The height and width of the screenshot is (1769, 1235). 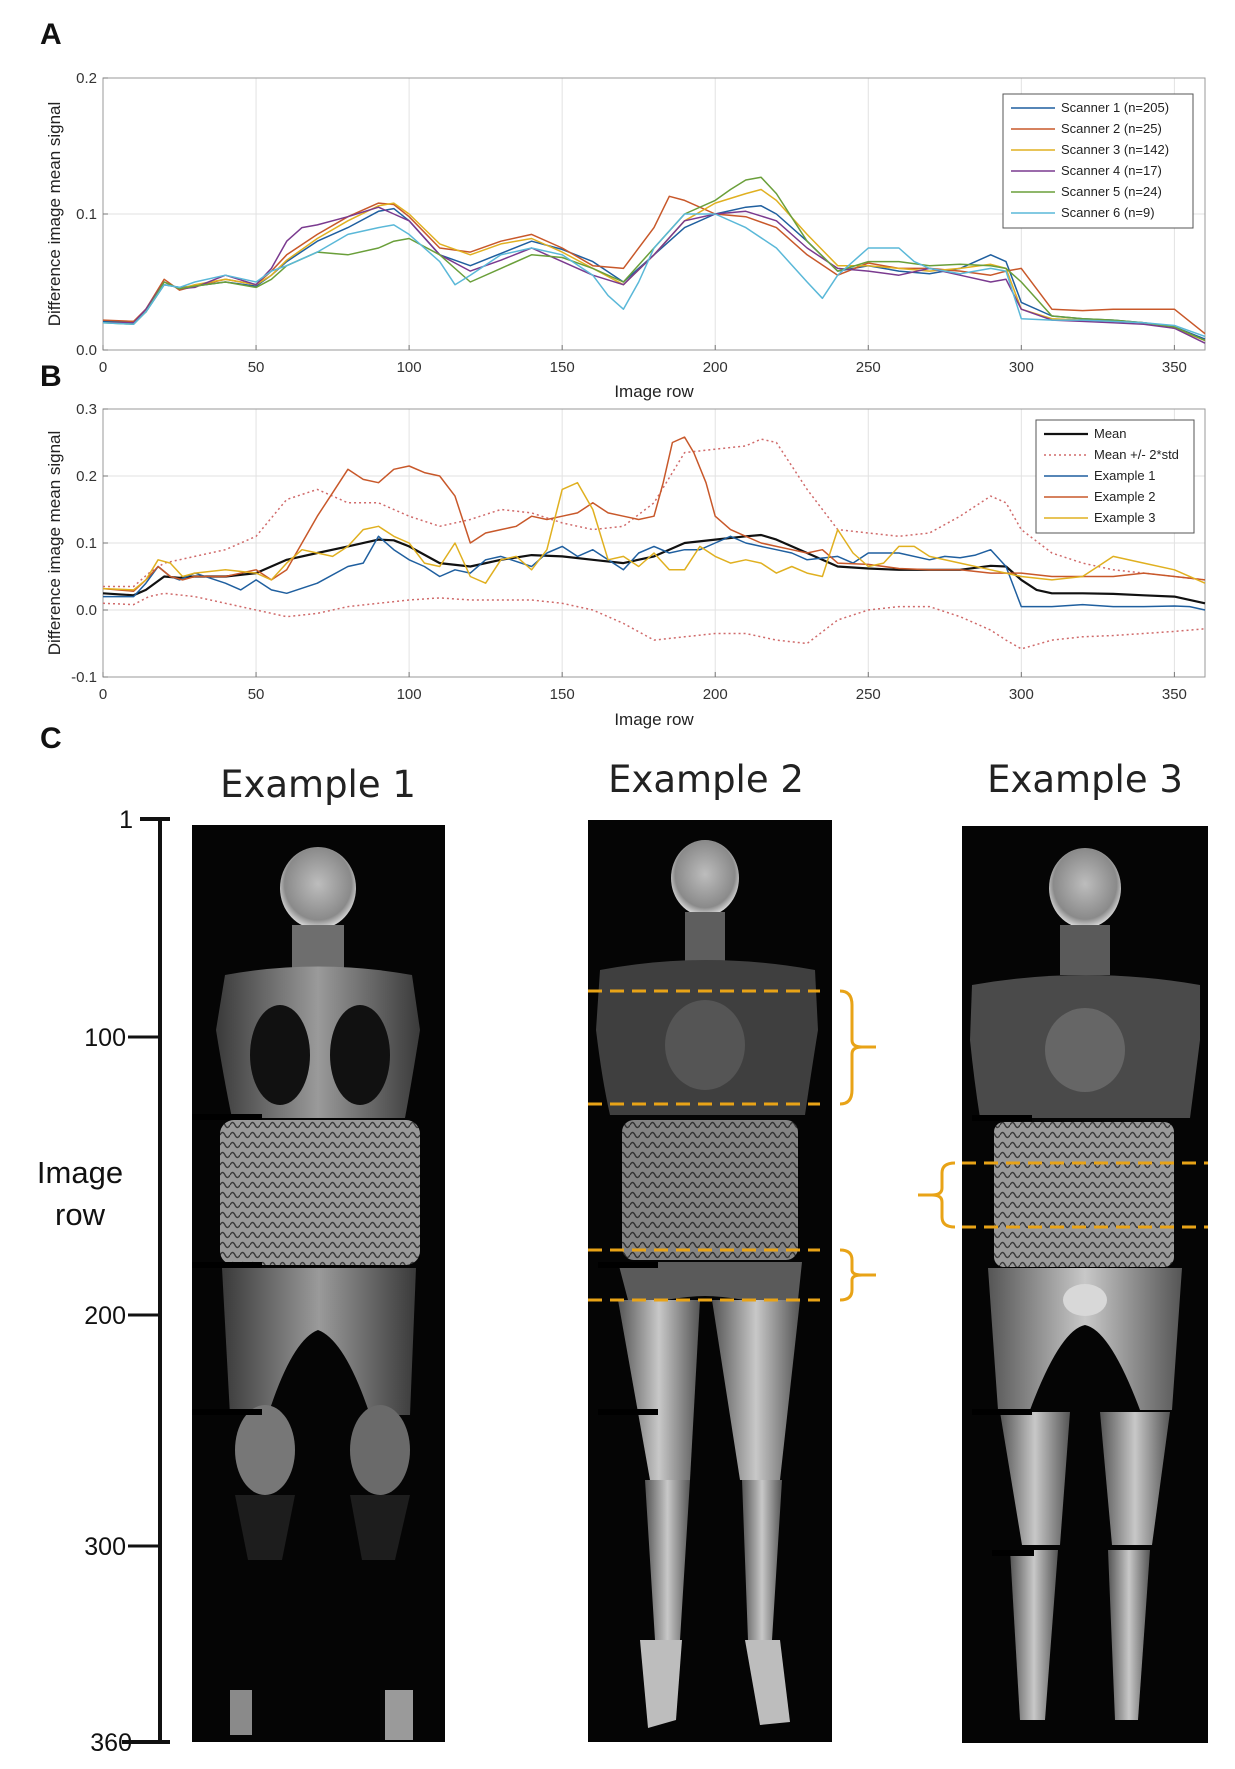 What do you see at coordinates (654, 621) in the screenshot?
I see `series-line-lower-bound` at bounding box center [654, 621].